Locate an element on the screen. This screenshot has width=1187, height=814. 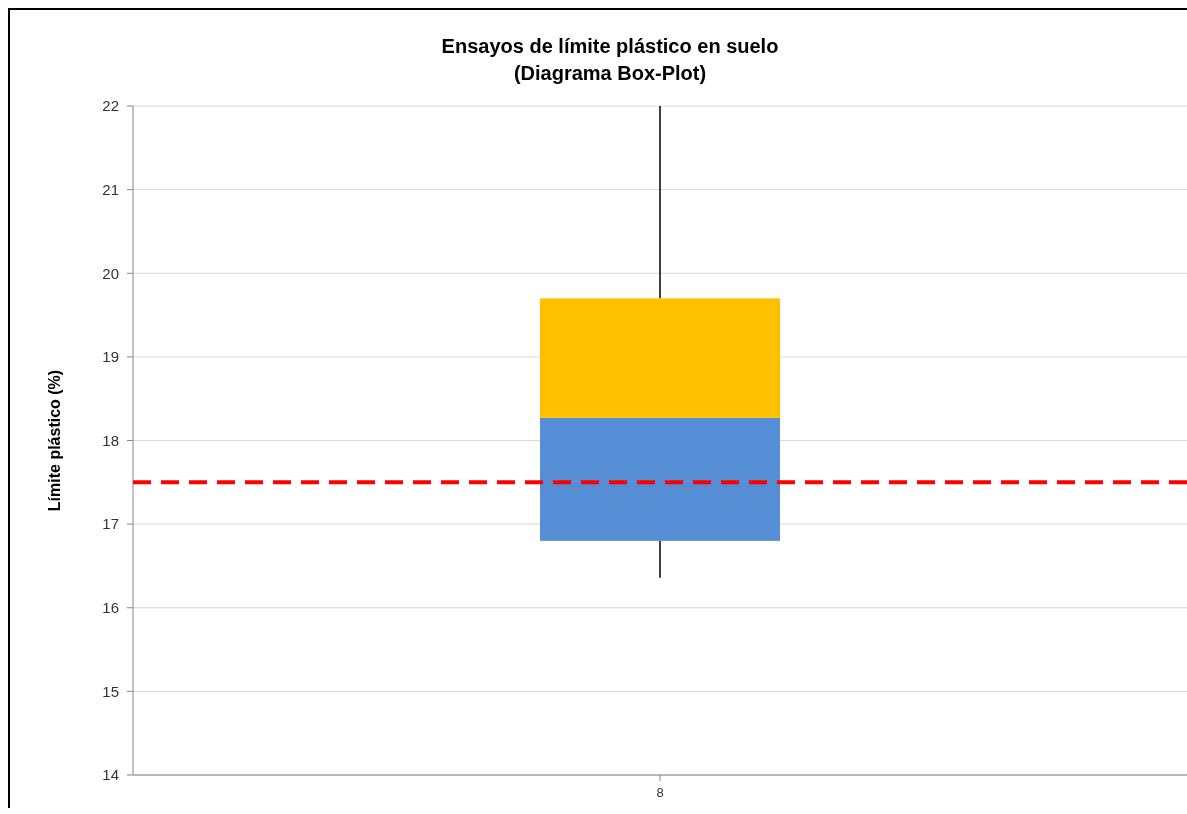
chart-title: Ensayos de límite plástico en suelo (Diagrama Box-Plot) is located at coordinates (610, 59).